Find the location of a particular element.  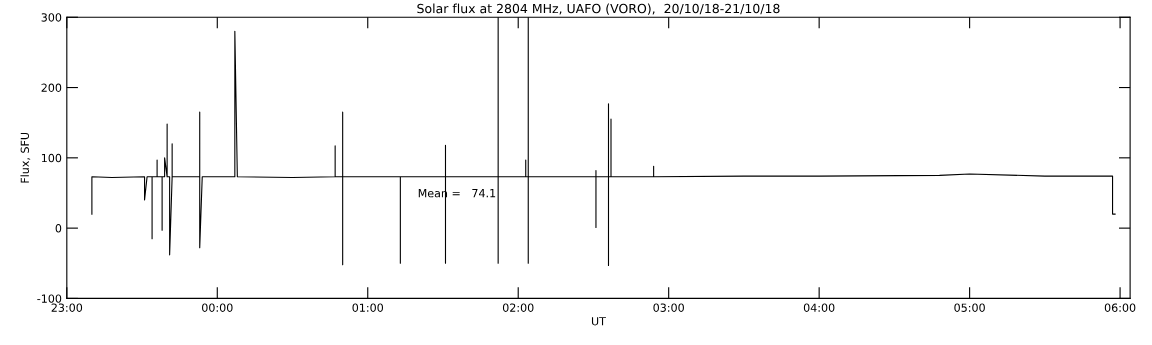

chart-title: Solar flux at 2804 MHz, UAFO (VORO), 20/10/18-21/10/18 is located at coordinates (598, 9).